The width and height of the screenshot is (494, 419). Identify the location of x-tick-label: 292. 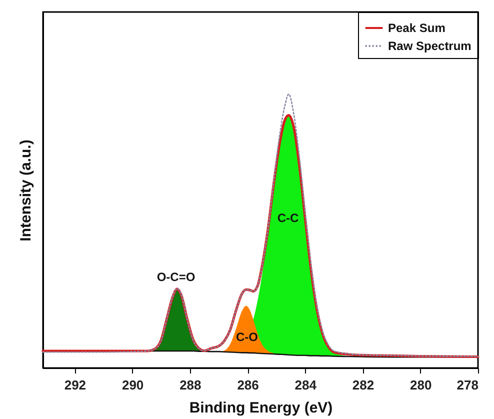
(75, 385).